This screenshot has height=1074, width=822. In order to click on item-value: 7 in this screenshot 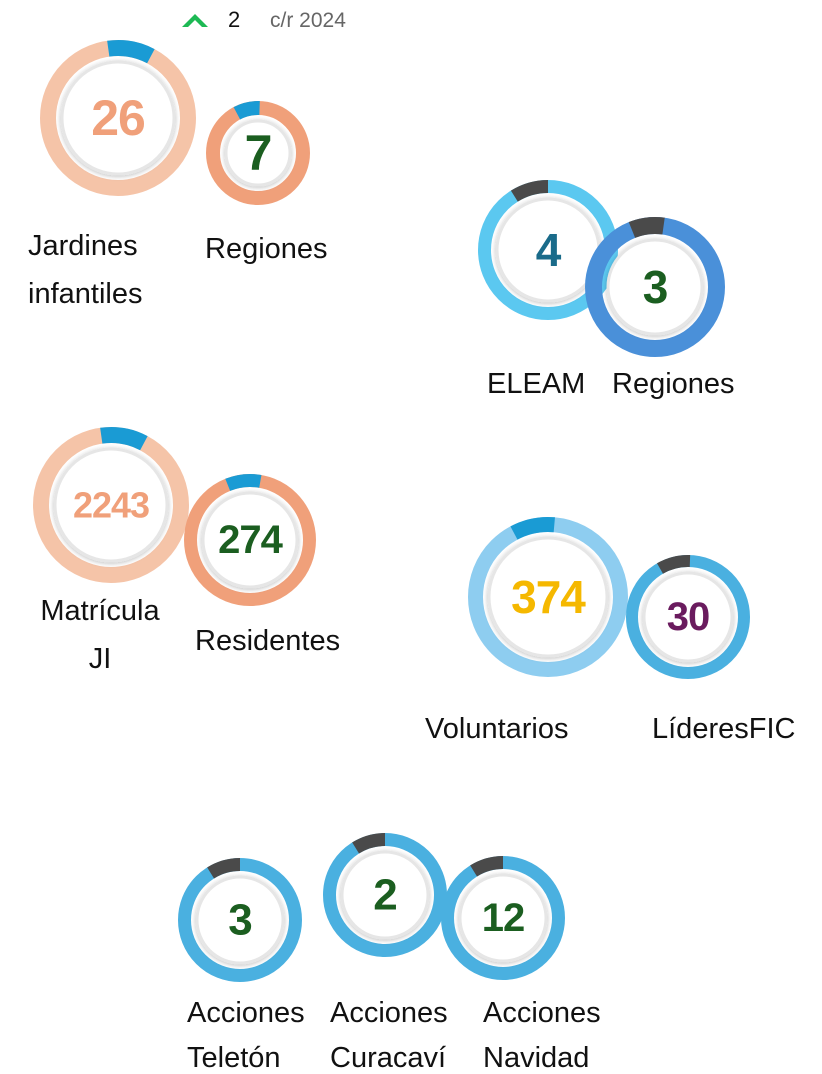, I will do `click(258, 153)`.